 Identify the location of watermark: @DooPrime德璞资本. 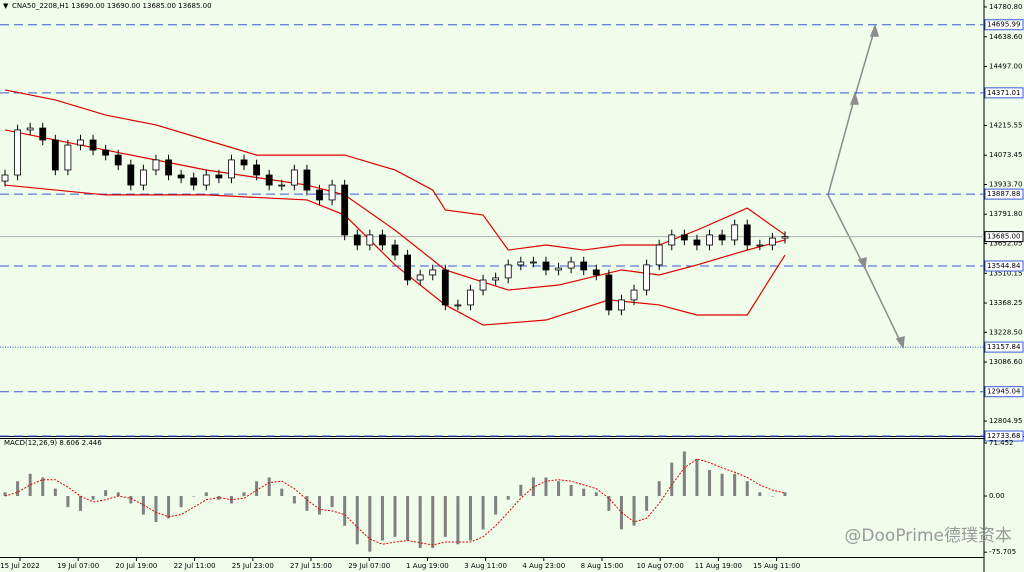
(928, 536).